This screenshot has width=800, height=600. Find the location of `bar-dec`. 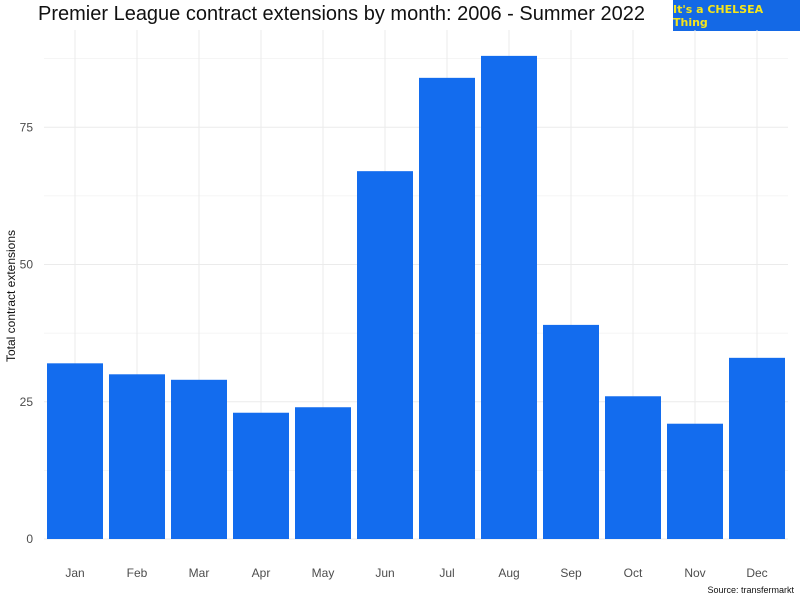

bar-dec is located at coordinates (757, 448).